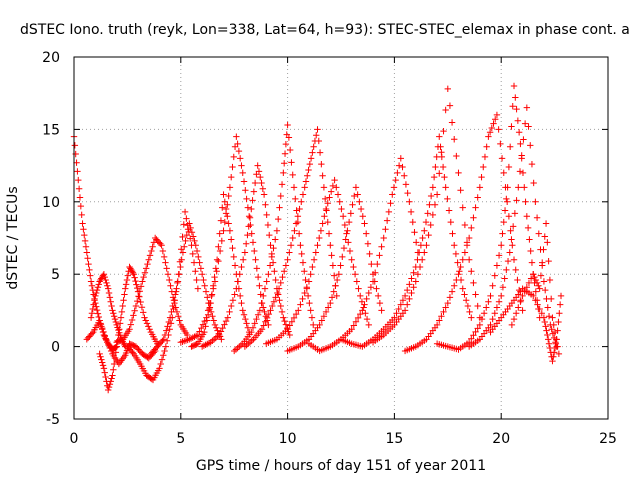 The width and height of the screenshot is (640, 480). Describe the element at coordinates (501, 439) in the screenshot. I see `x-tick-label: 20` at that location.